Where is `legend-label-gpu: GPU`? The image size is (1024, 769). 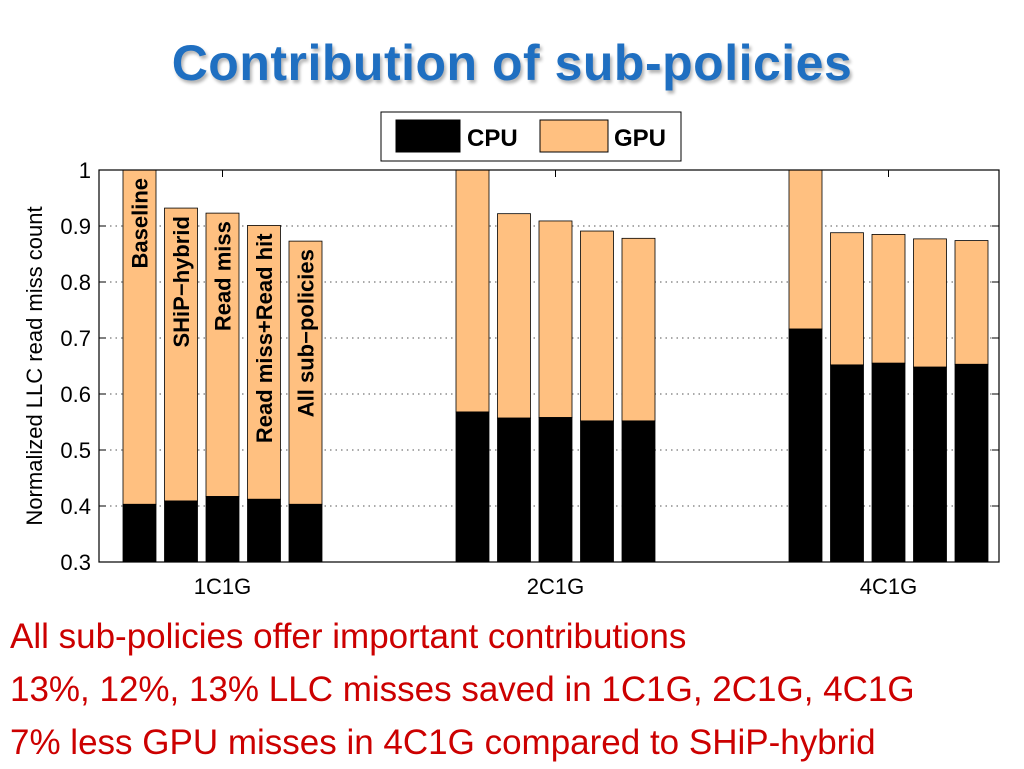
legend-label-gpu: GPU is located at coordinates (640, 138).